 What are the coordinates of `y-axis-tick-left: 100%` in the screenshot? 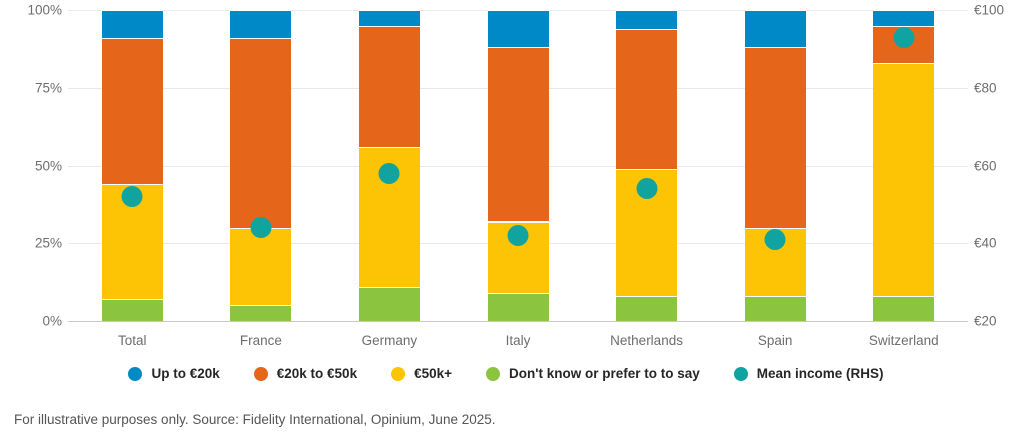 It's located at (44, 10).